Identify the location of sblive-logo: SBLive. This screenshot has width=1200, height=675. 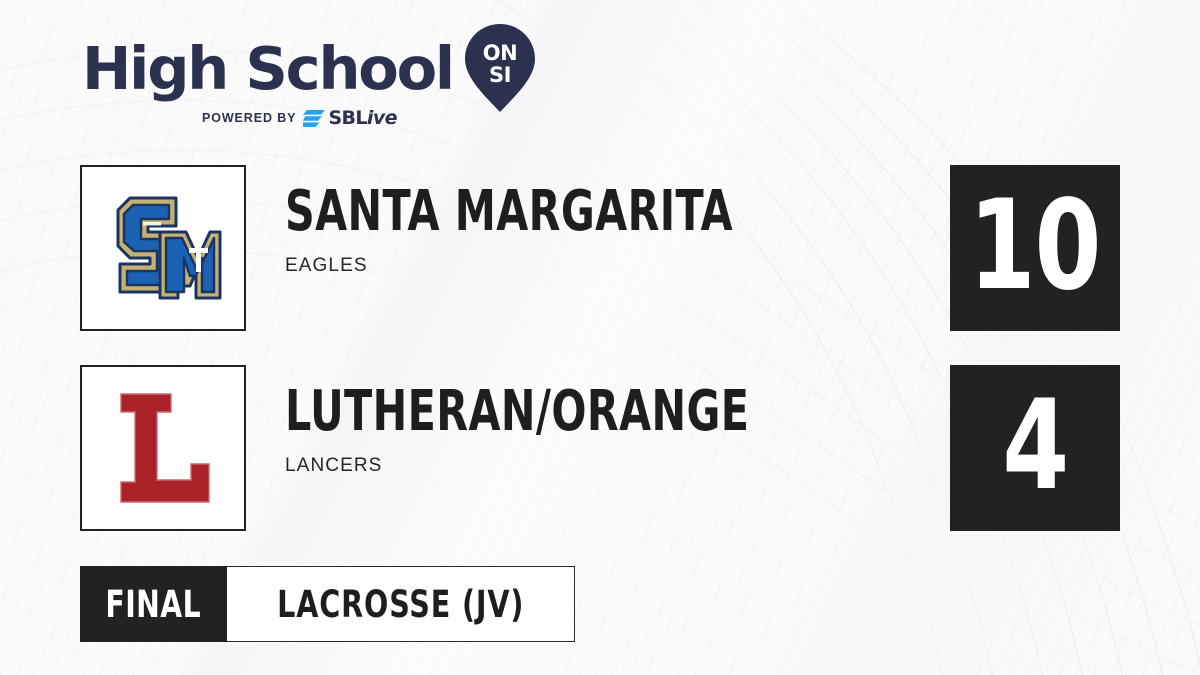
(350, 117).